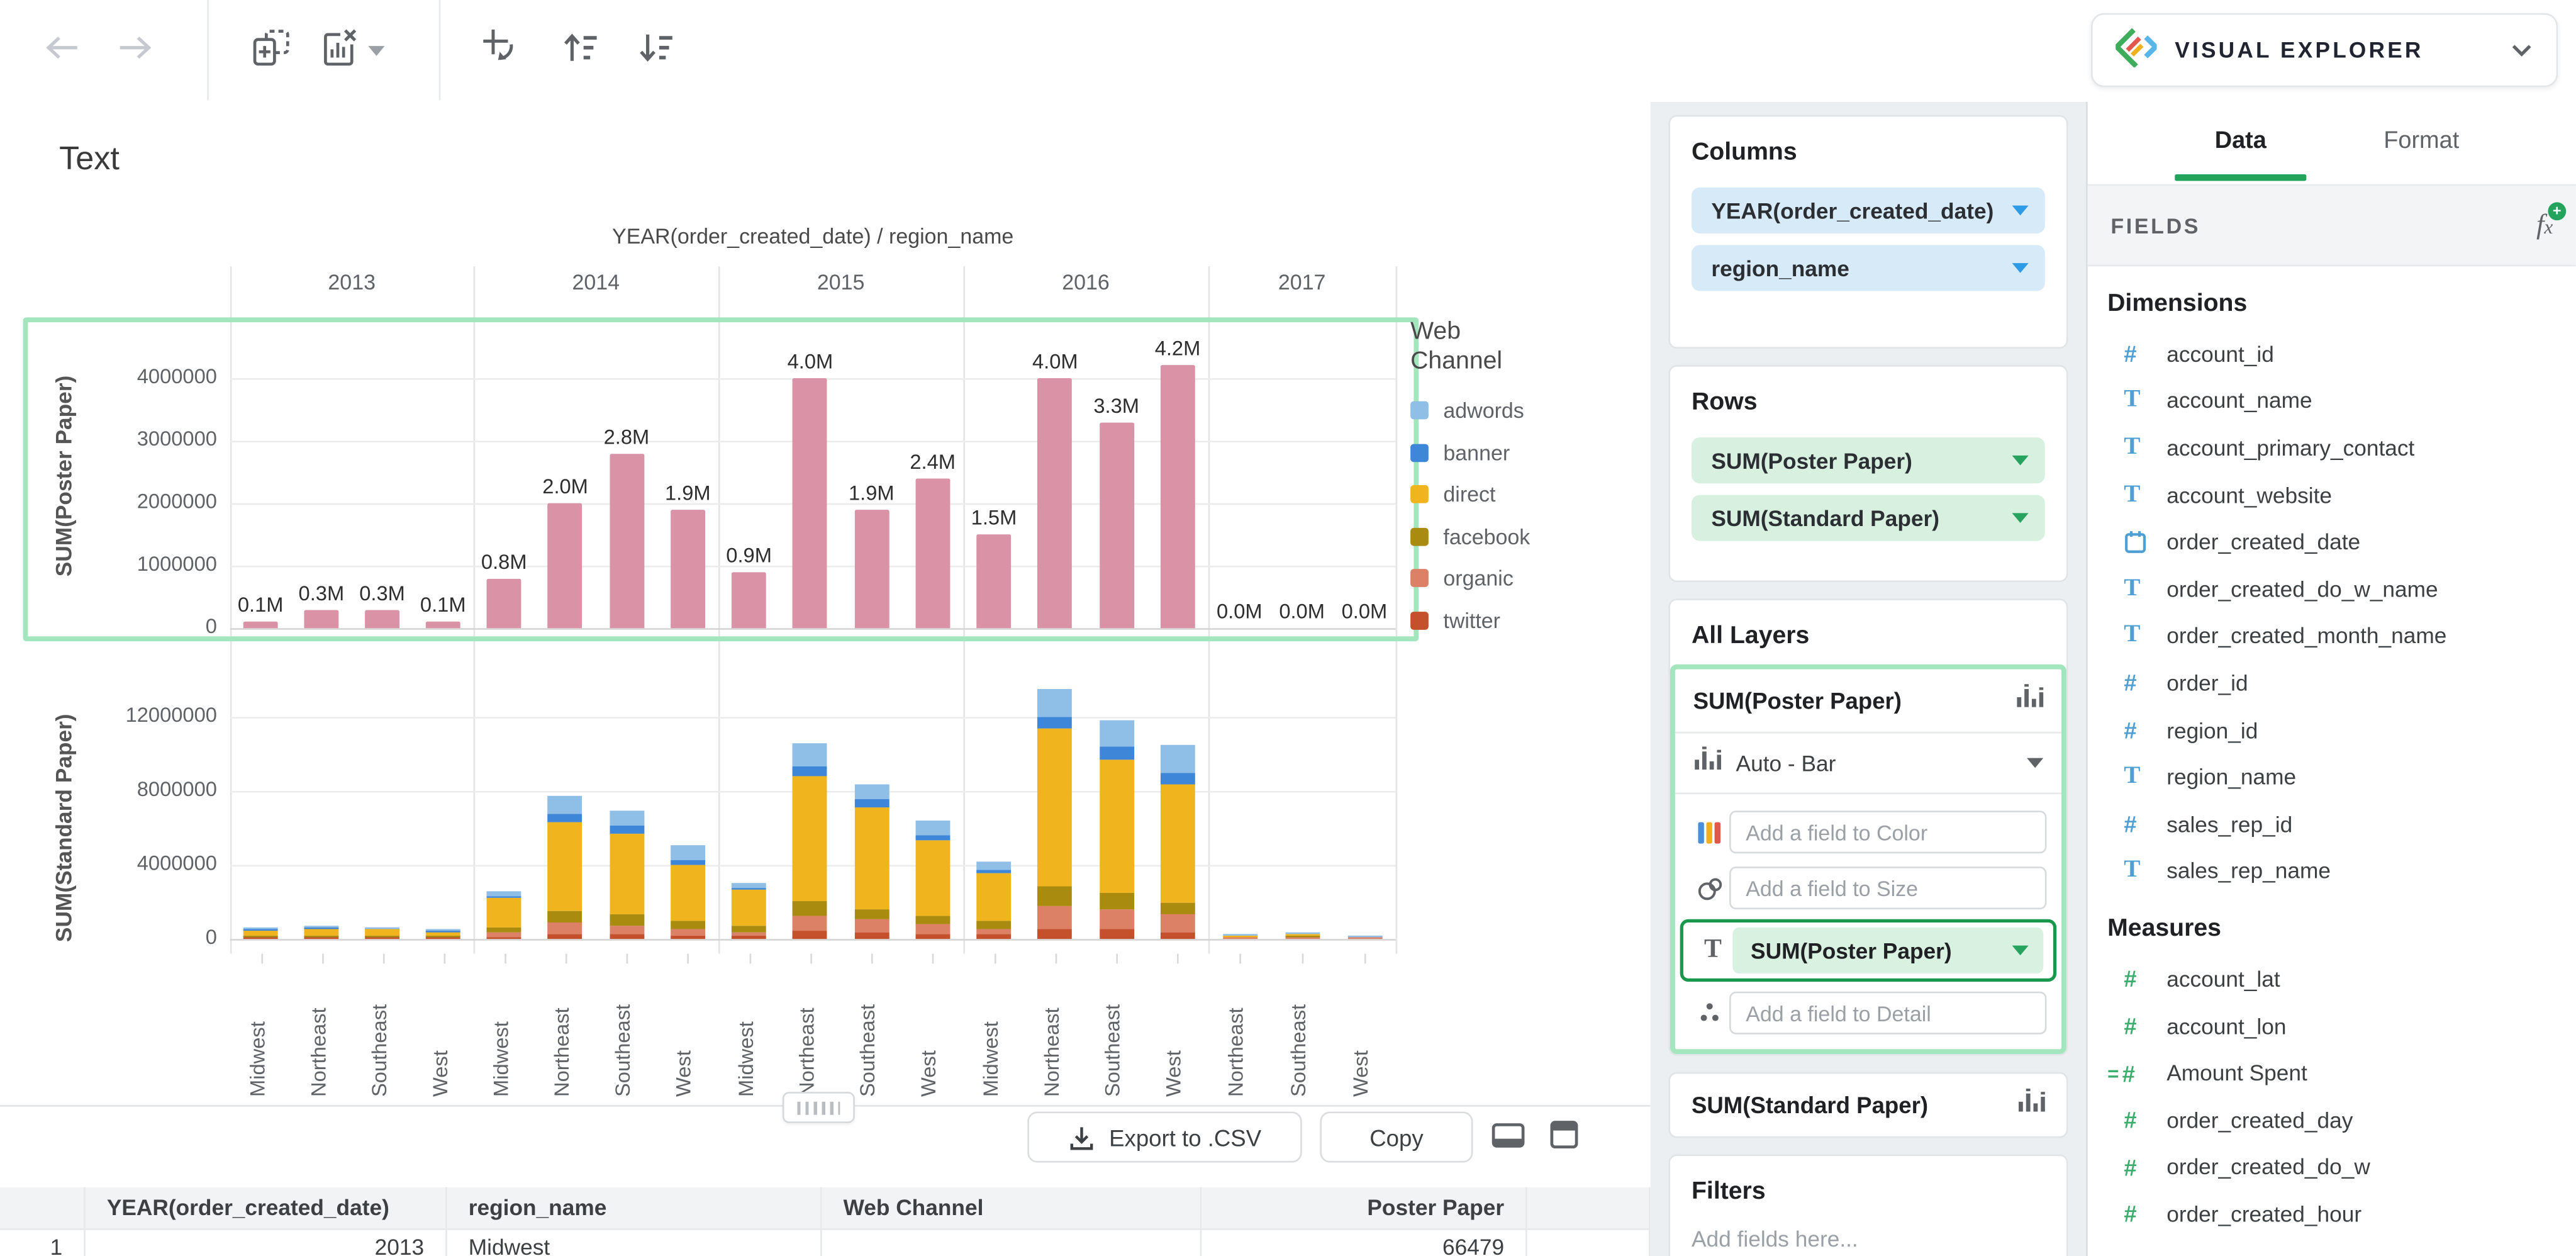  I want to click on legend-item-organic: organic, so click(1525, 578).